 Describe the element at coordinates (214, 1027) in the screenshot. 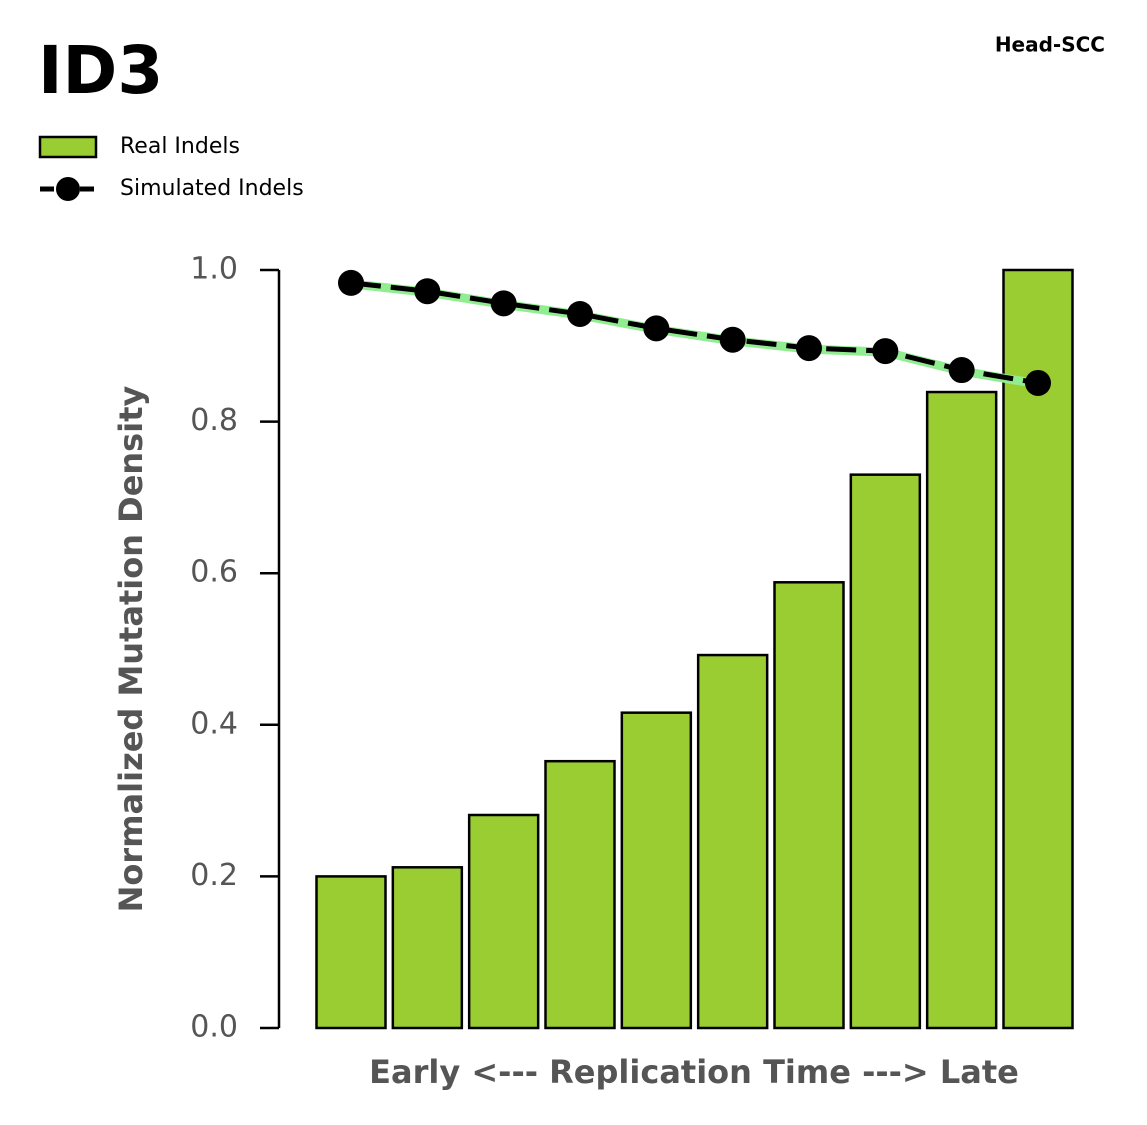

I see `y-tick-label: 0.0` at that location.